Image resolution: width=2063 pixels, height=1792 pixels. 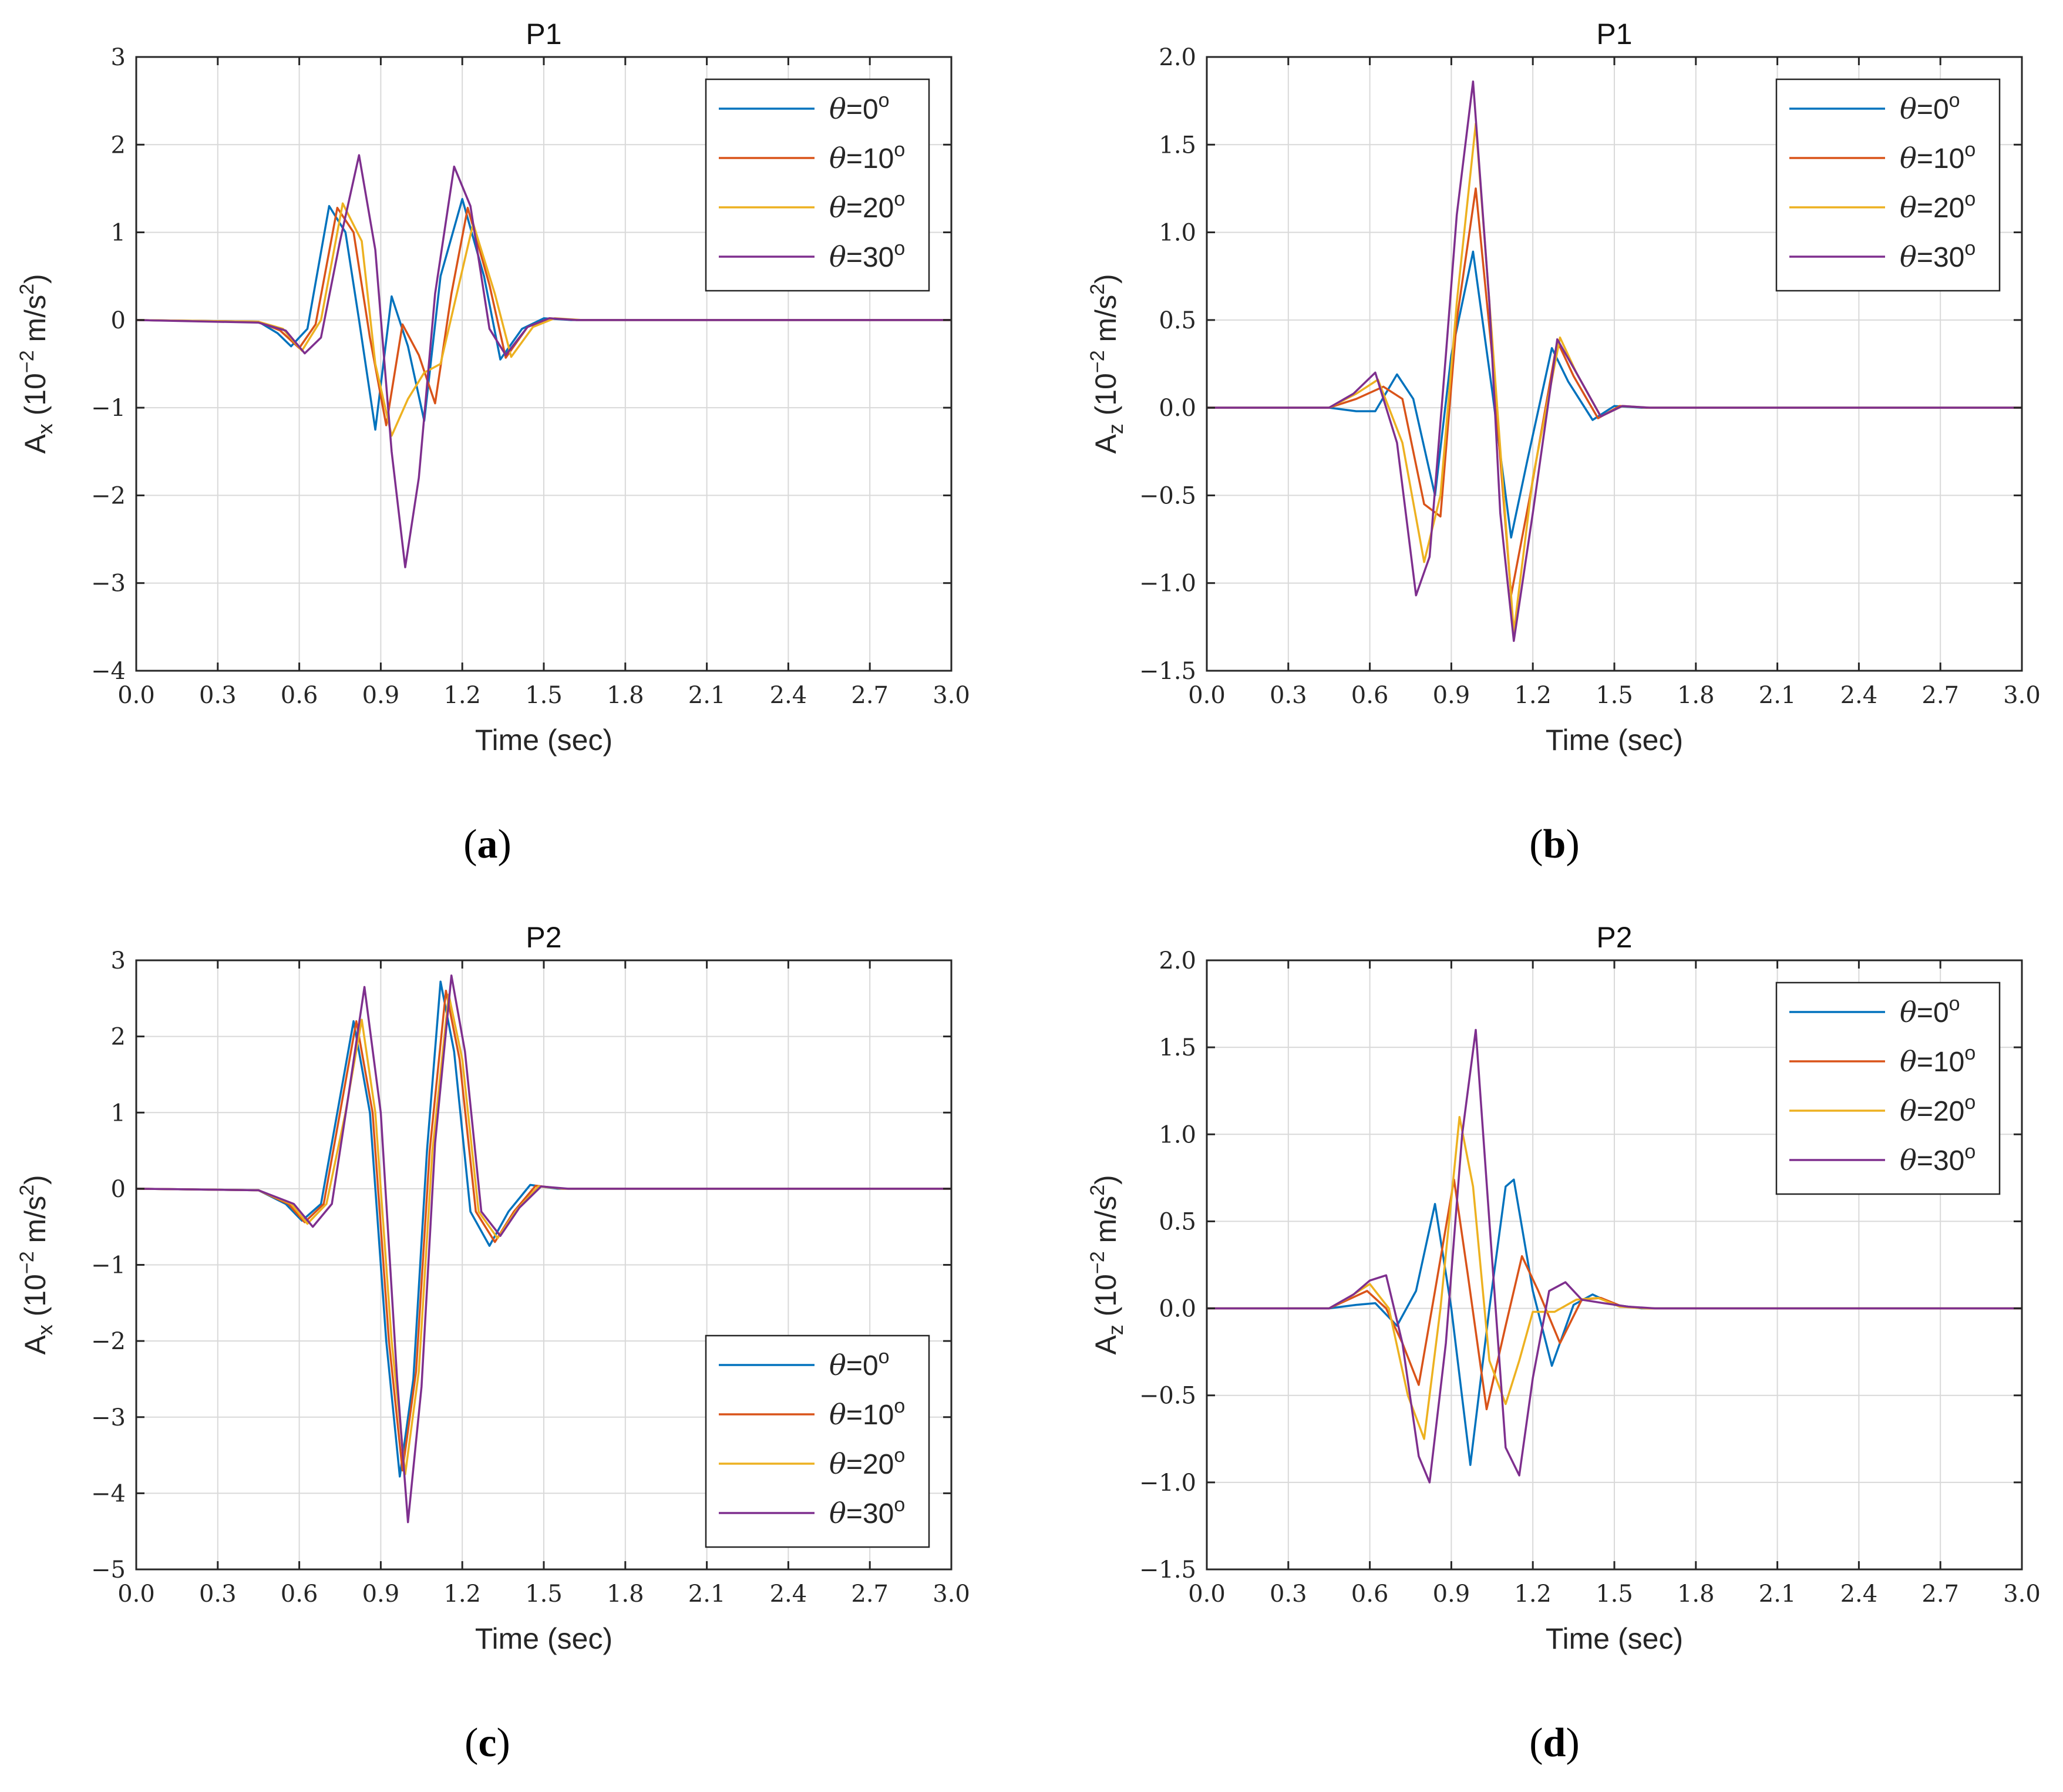 What do you see at coordinates (118, 57) in the screenshot?
I see `y-tick-label: 3` at bounding box center [118, 57].